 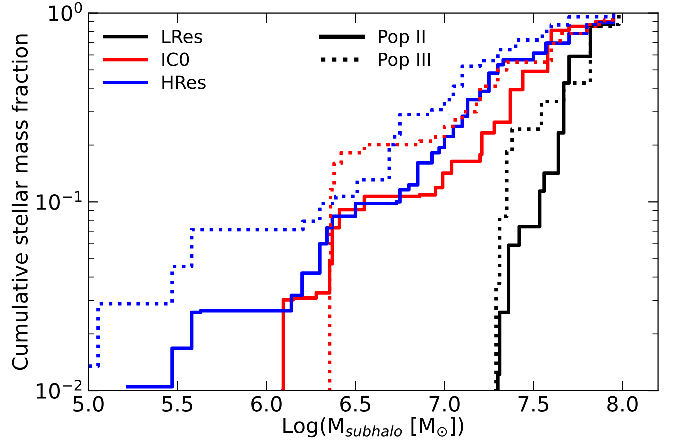 I want to click on annotation: Pop II, so click(x=402, y=39).